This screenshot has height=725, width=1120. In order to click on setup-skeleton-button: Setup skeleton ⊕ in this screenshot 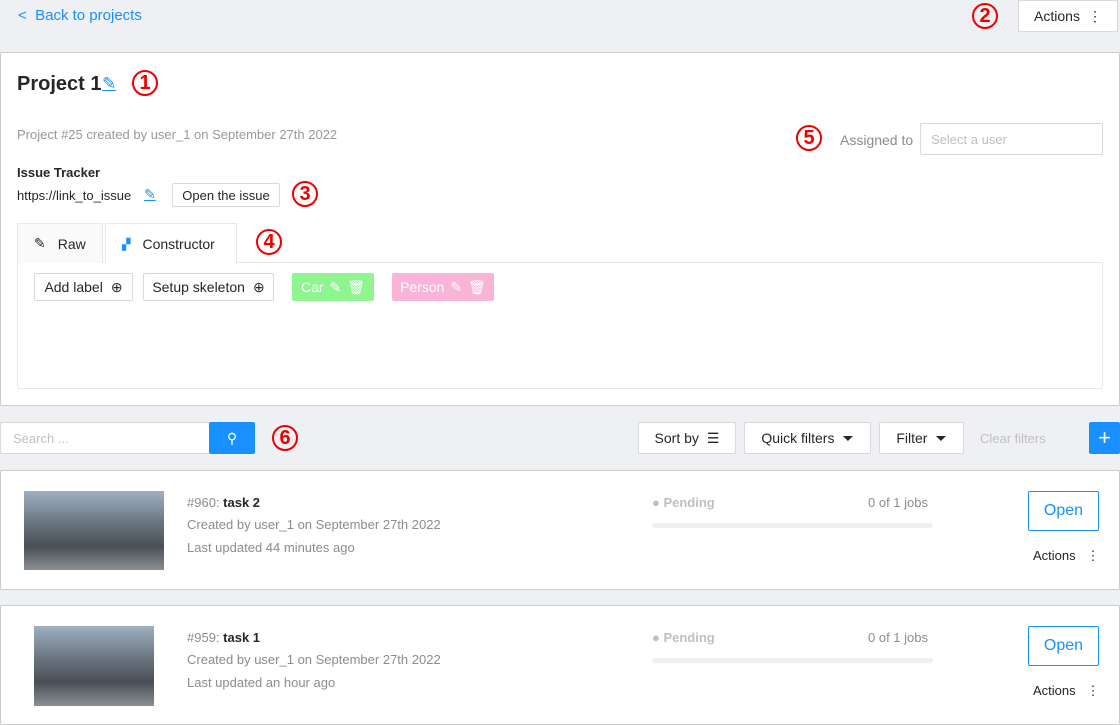, I will do `click(208, 287)`.